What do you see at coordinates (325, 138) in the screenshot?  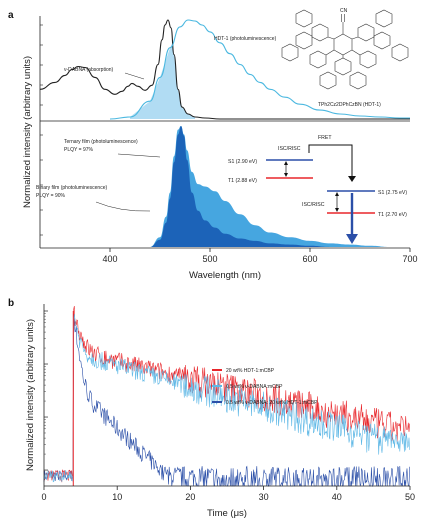 I see `fret-label: FRET` at bounding box center [325, 138].